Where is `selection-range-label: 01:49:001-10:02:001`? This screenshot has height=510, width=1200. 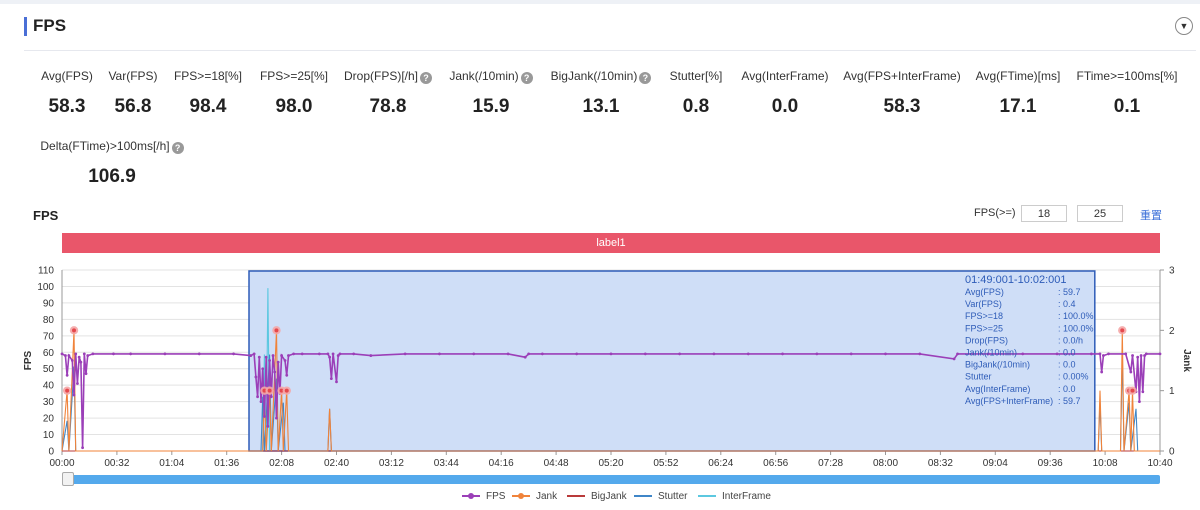
selection-range-label: 01:49:001-10:02:001 is located at coordinates (1016, 280).